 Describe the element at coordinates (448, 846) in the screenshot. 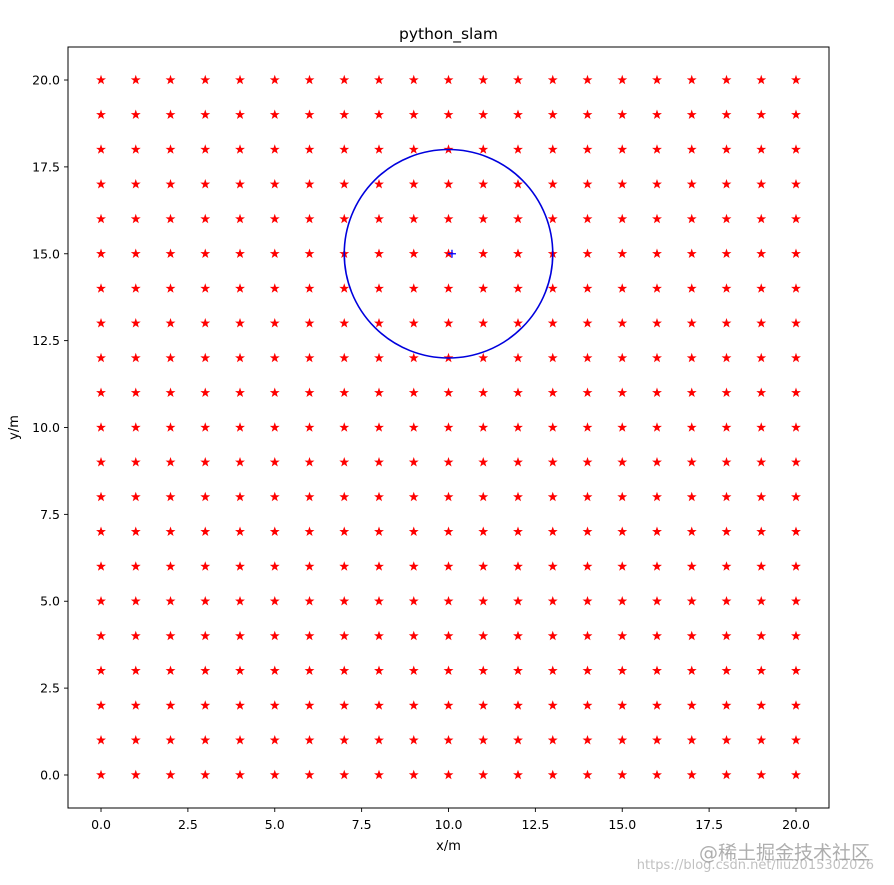

I see `x-axis-label: x/m` at that location.